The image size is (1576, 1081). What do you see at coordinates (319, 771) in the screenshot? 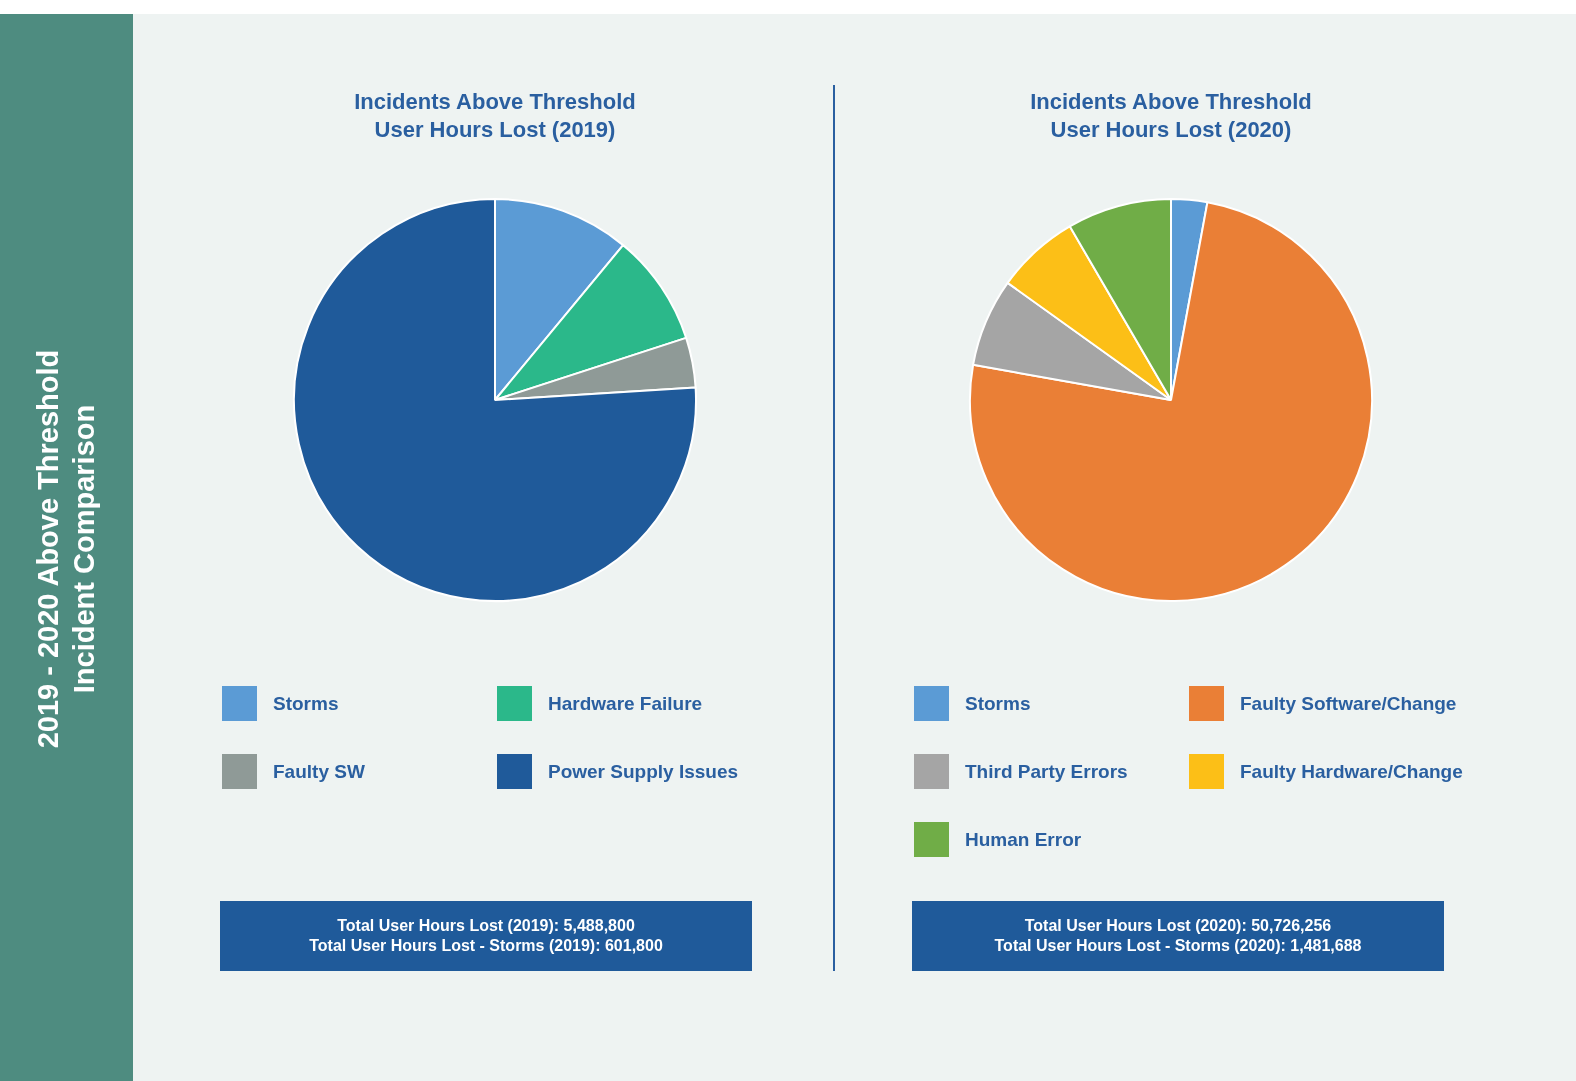
I see `legend-label: Faulty SW` at bounding box center [319, 771].